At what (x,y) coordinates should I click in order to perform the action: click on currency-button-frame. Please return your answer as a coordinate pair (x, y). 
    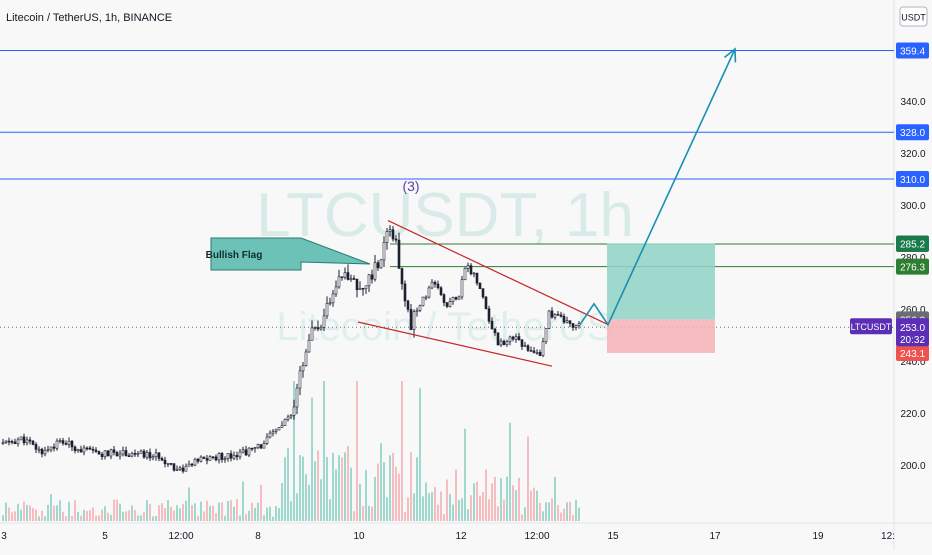
    Looking at the image, I should click on (913, 16).